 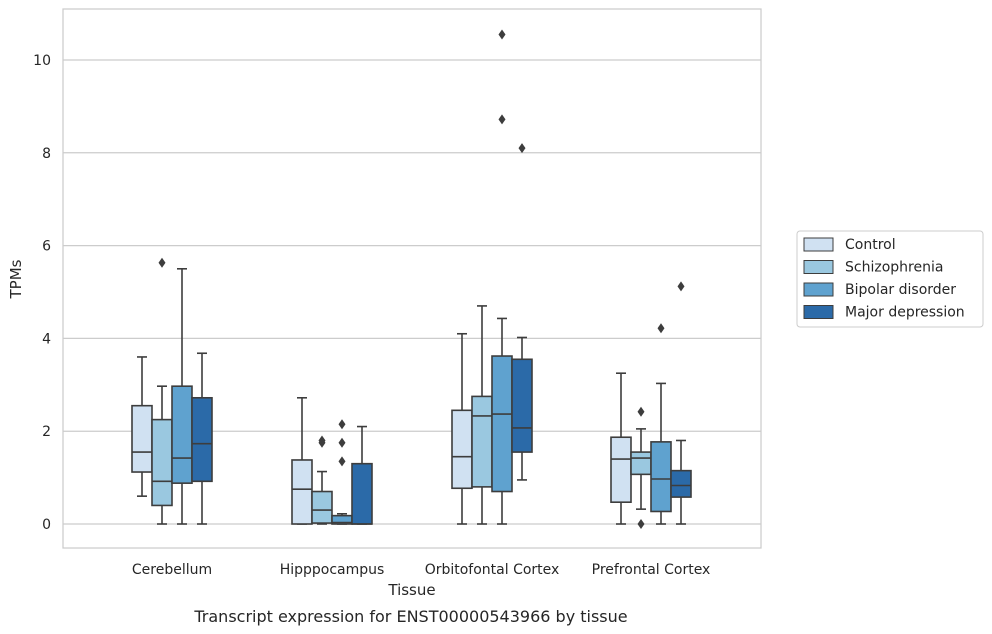 I want to click on legend-frame, so click(x=890, y=279).